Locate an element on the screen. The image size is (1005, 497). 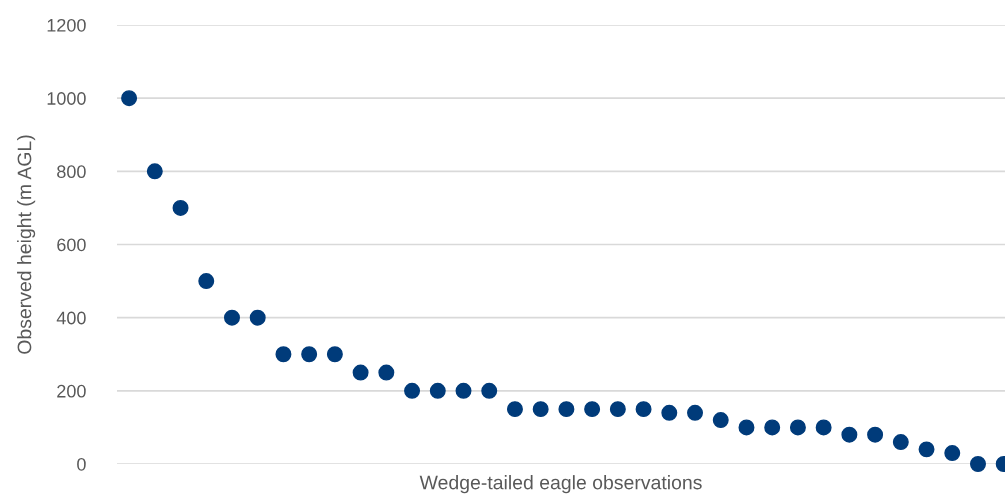
y-tick-label: 1200 is located at coordinates (66, 25).